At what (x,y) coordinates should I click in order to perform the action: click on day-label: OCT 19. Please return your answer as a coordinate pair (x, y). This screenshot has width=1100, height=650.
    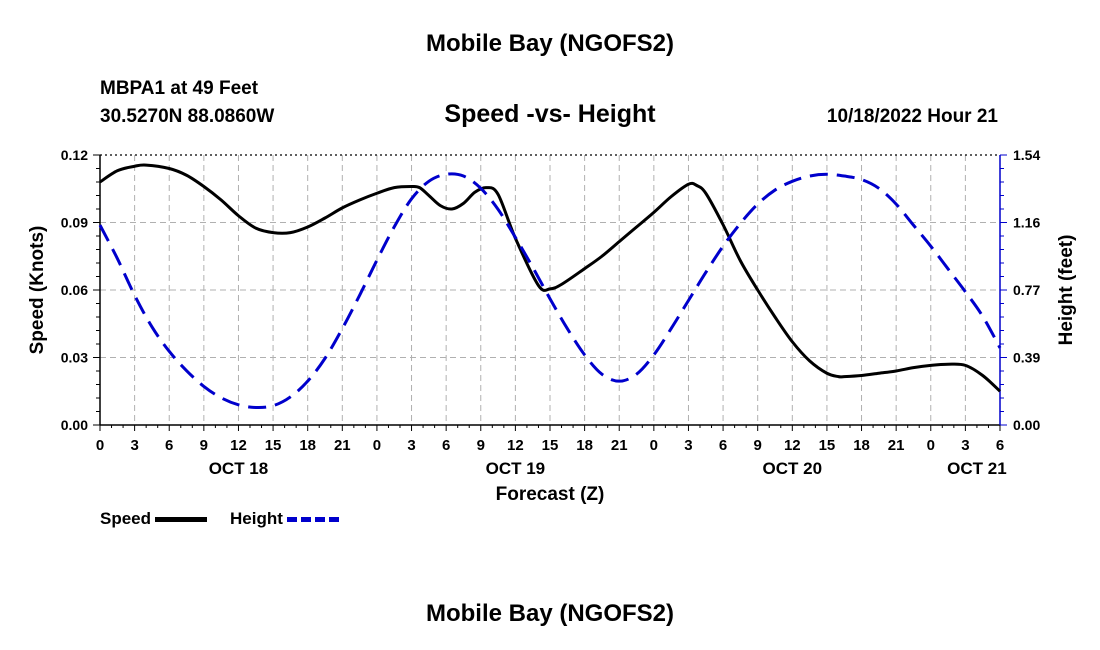
    Looking at the image, I should click on (516, 468).